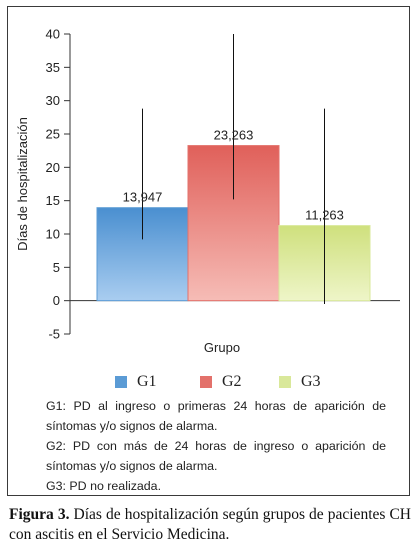 The height and width of the screenshot is (553, 419). What do you see at coordinates (104, 486) in the screenshot?
I see `note-g3: G3: PD no realizada.` at bounding box center [104, 486].